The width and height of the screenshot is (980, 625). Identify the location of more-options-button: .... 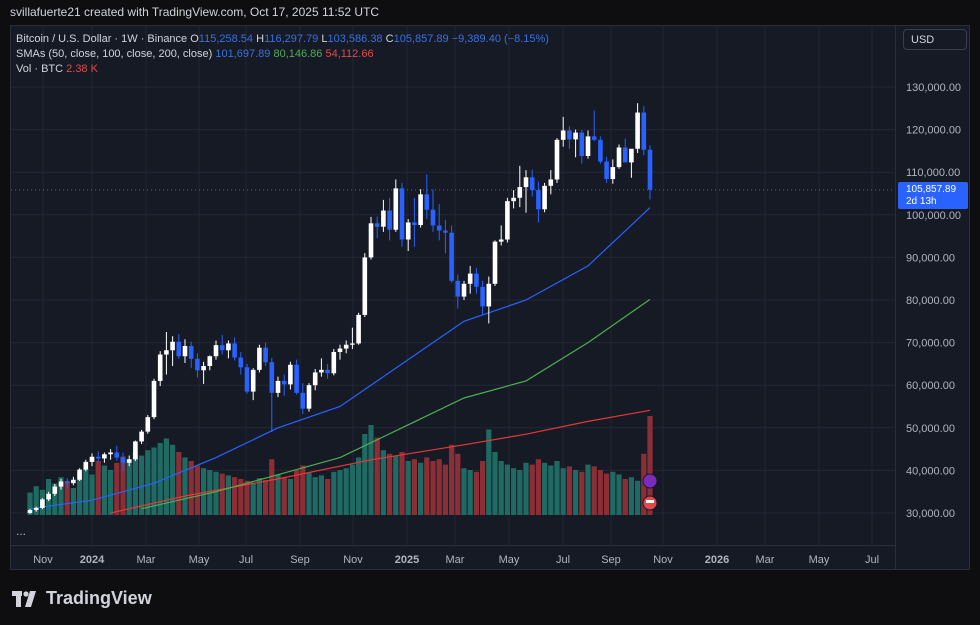
(21, 531).